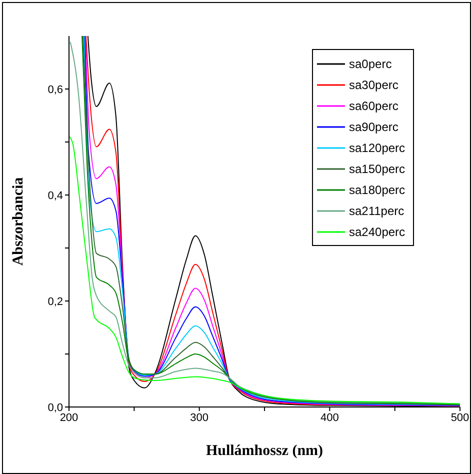 The image size is (471, 474). Describe the element at coordinates (377, 147) in the screenshot. I see `legend-label: sa120perc` at that location.